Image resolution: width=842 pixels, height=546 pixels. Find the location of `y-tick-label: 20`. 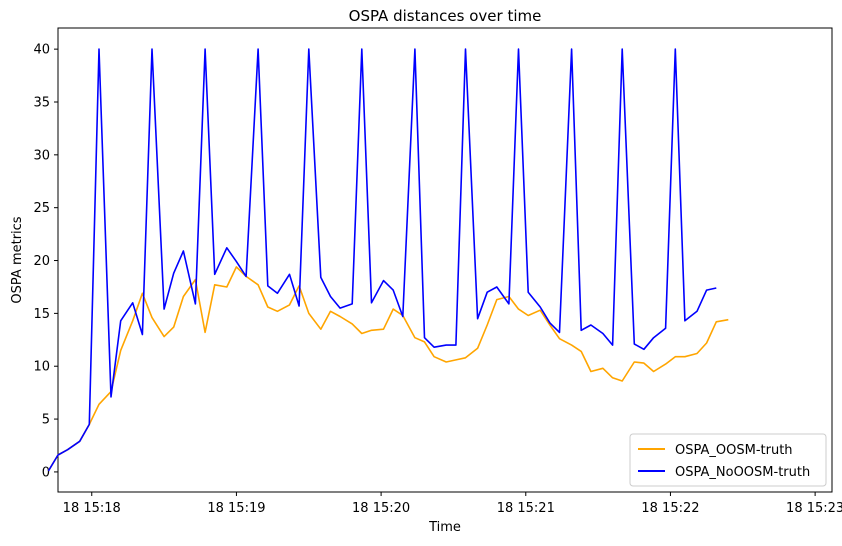

y-tick-label: 20 is located at coordinates (41, 261).